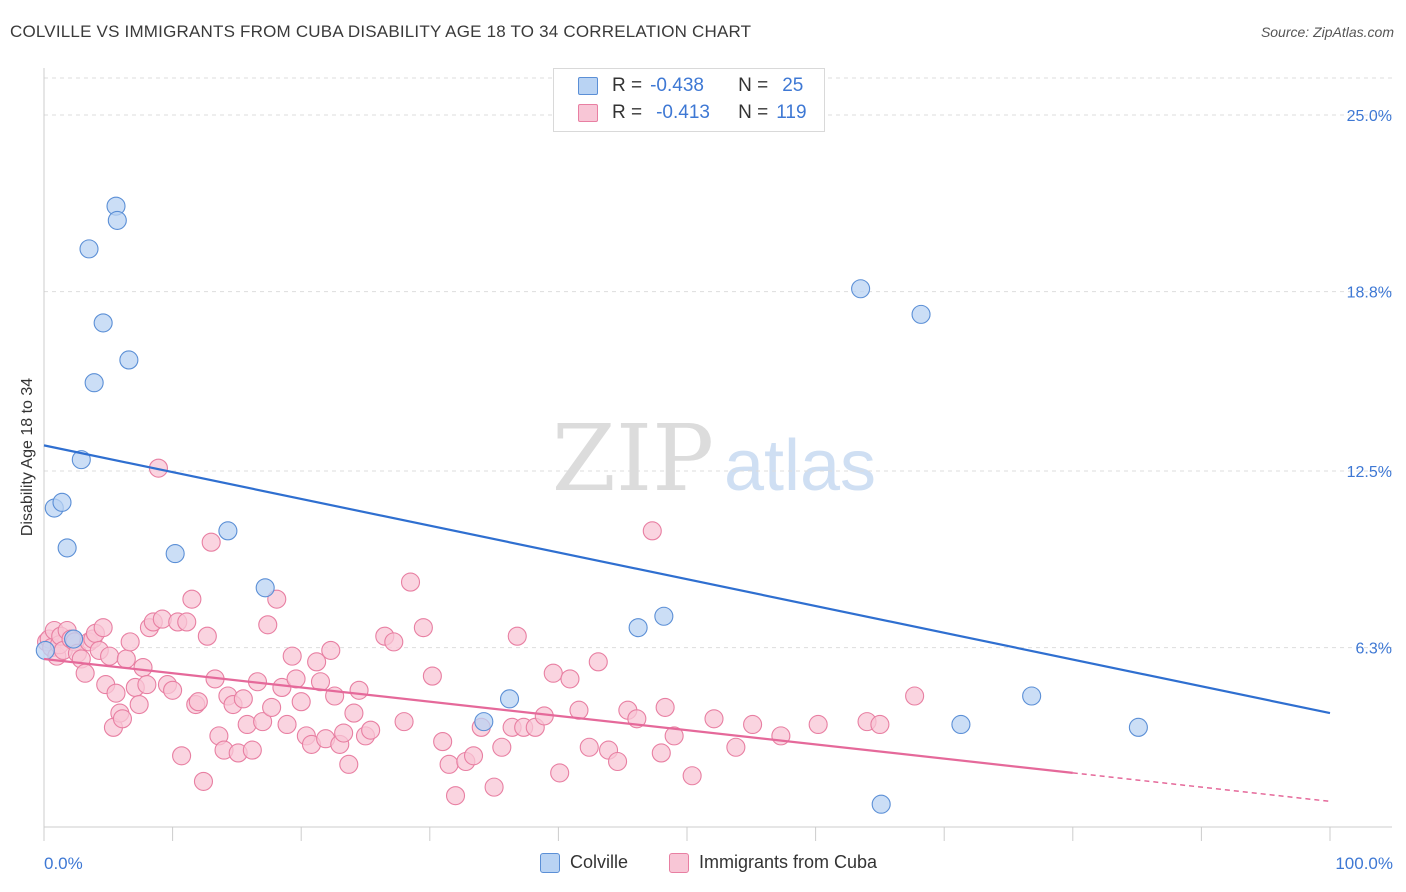  I want to click on y-tick-label: 25.0%, so click(1369, 116).